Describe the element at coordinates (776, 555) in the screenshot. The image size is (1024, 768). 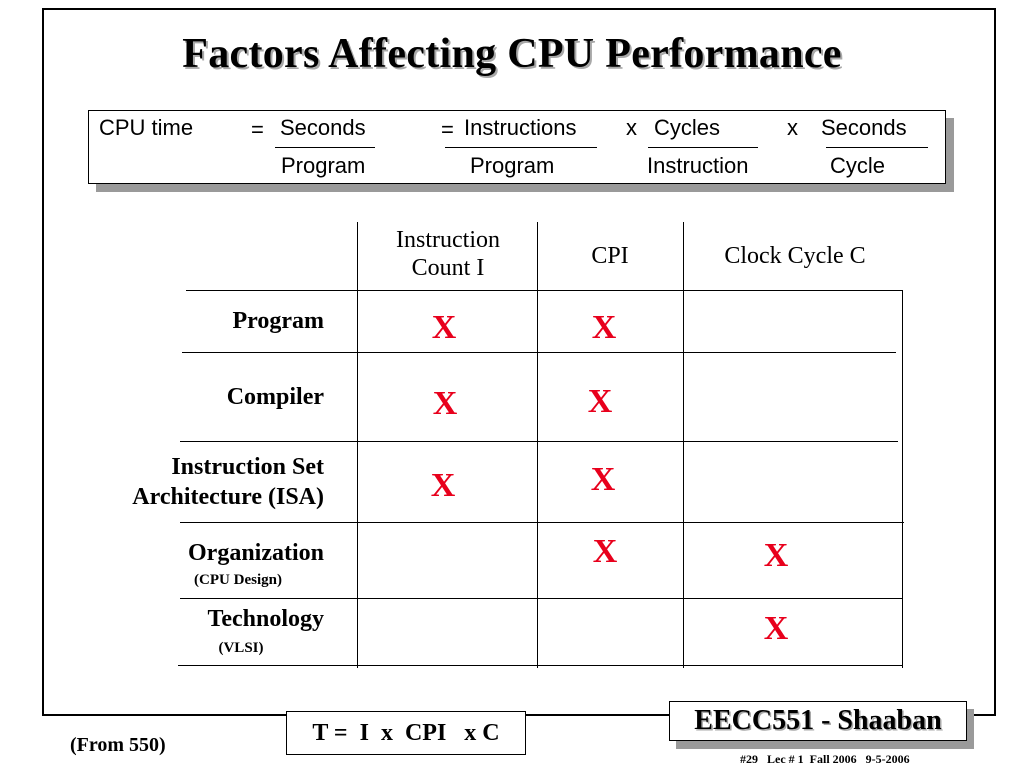
I see `mark-organization-clock-cycle: X` at that location.